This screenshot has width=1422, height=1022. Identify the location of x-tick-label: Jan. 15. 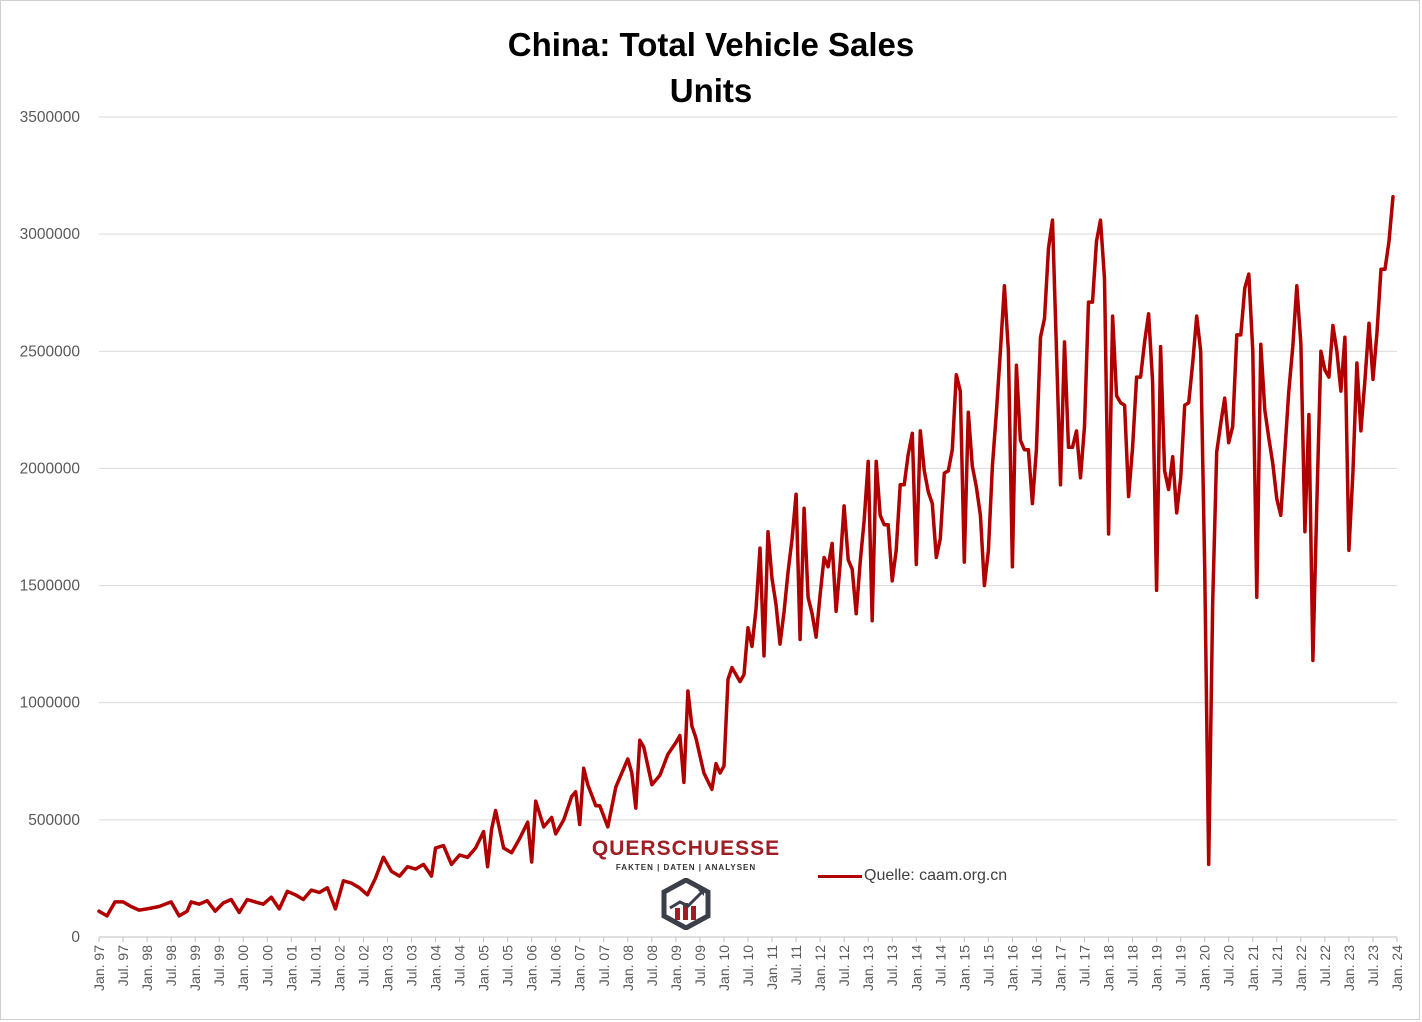
(964, 968).